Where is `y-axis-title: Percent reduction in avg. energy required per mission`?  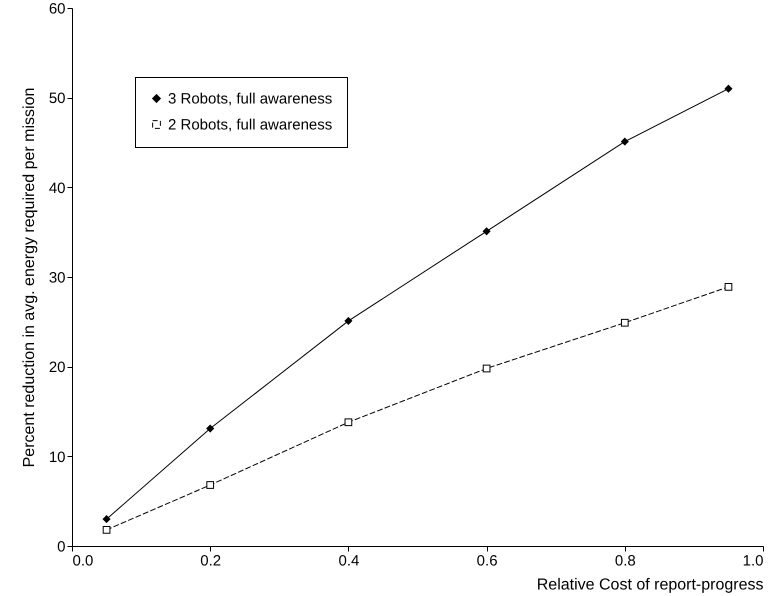 y-axis-title: Percent reduction in avg. energy required per mission is located at coordinates (29, 278).